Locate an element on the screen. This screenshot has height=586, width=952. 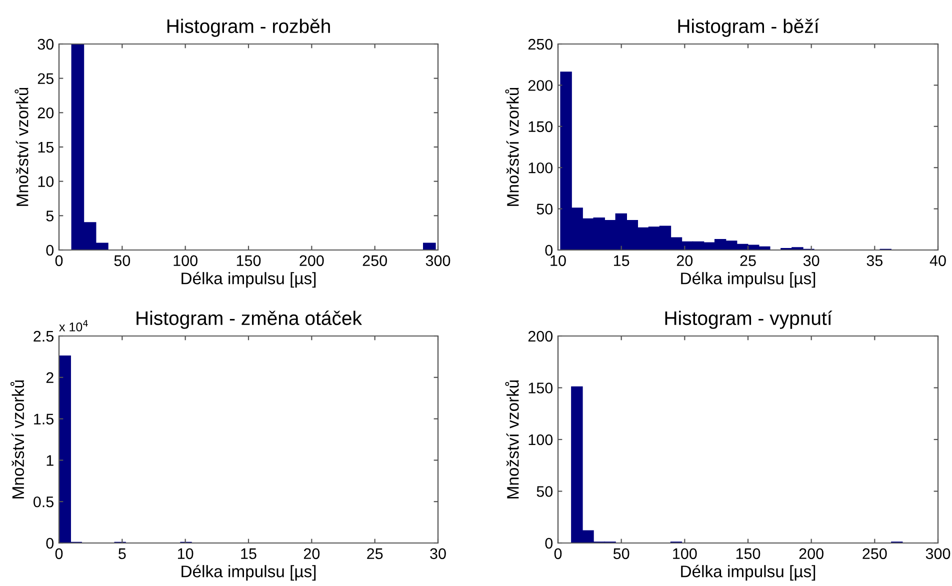
y-tick-label: 250 is located at coordinates (540, 44).